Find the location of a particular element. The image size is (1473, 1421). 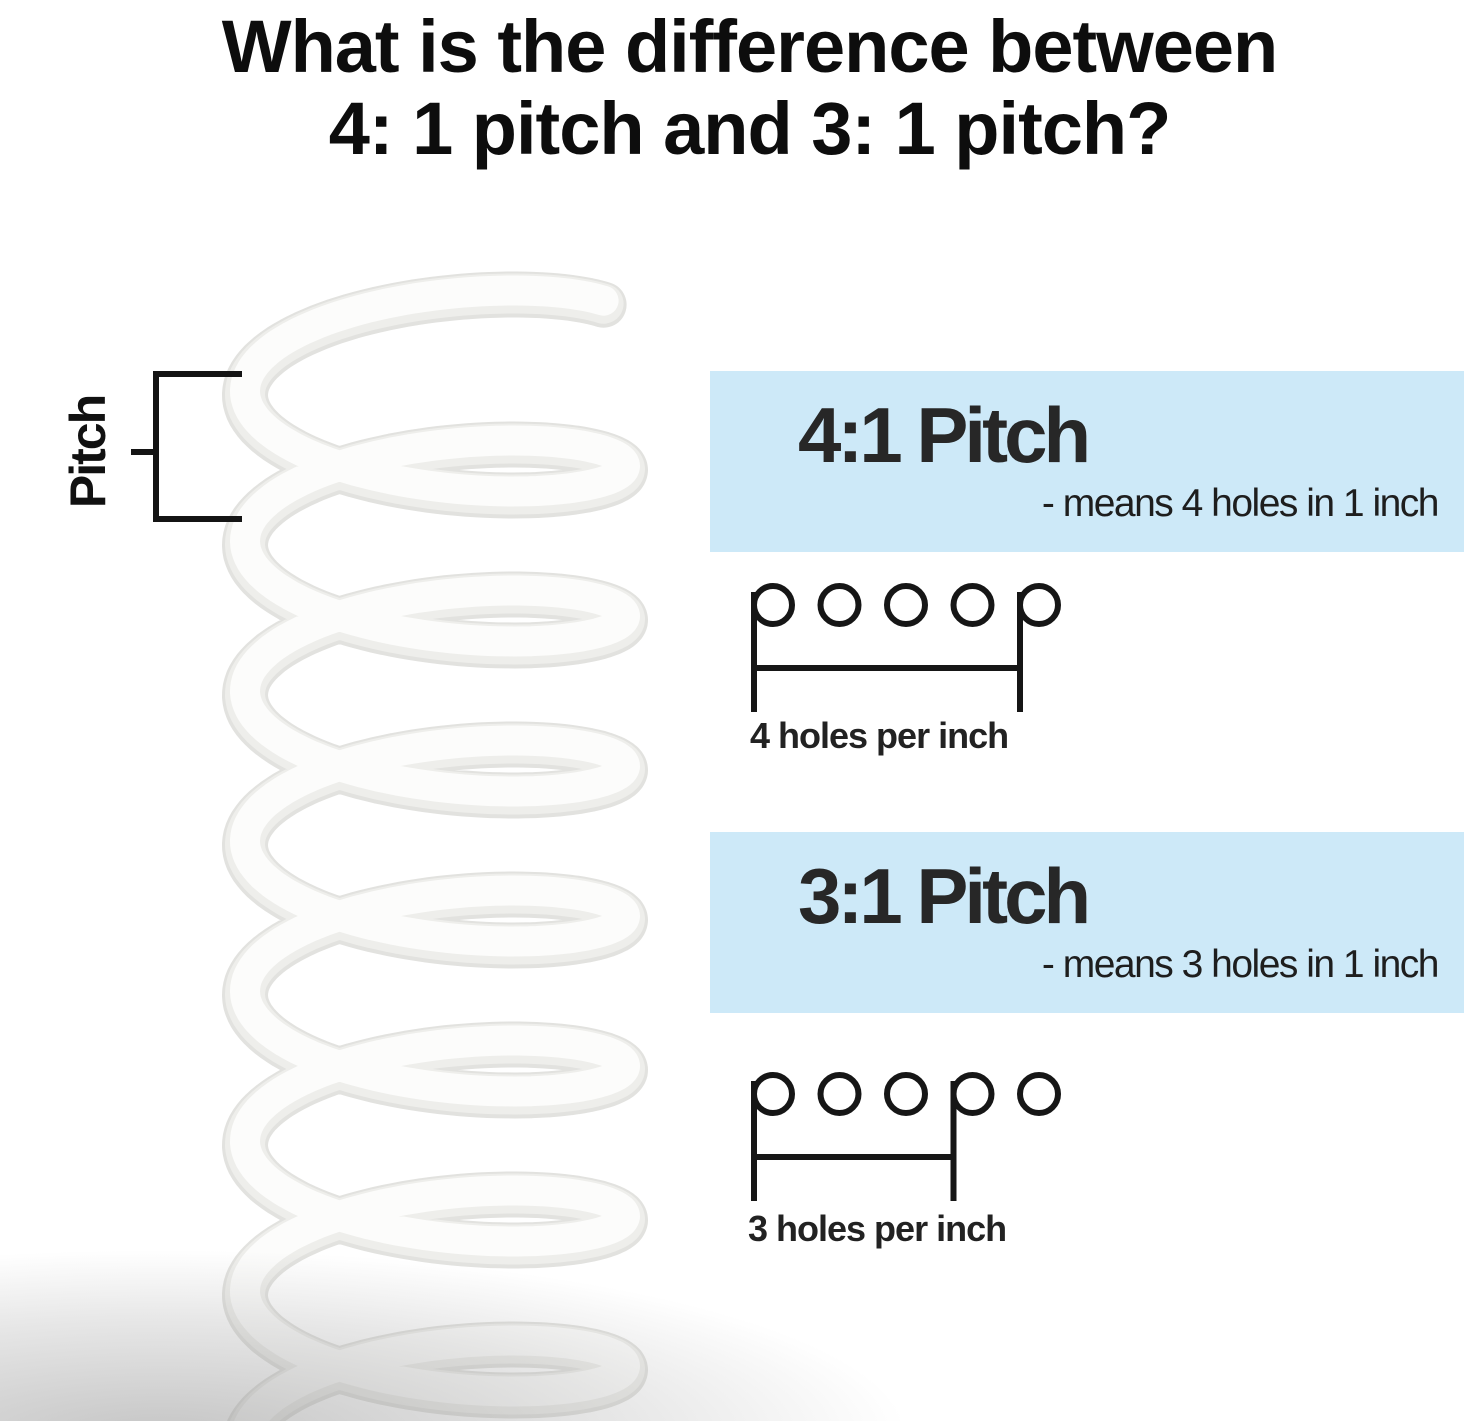

caption-4-holes-per-inch: 4 holes per inch is located at coordinates (879, 735).